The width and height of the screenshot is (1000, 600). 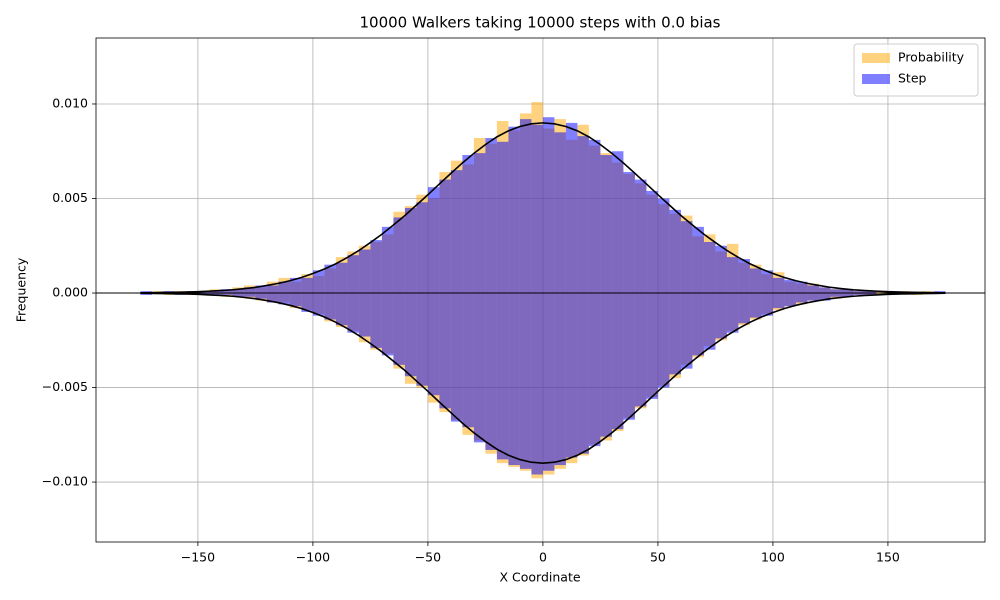 What do you see at coordinates (543, 557) in the screenshot?
I see `x-tick-label: 0` at bounding box center [543, 557].